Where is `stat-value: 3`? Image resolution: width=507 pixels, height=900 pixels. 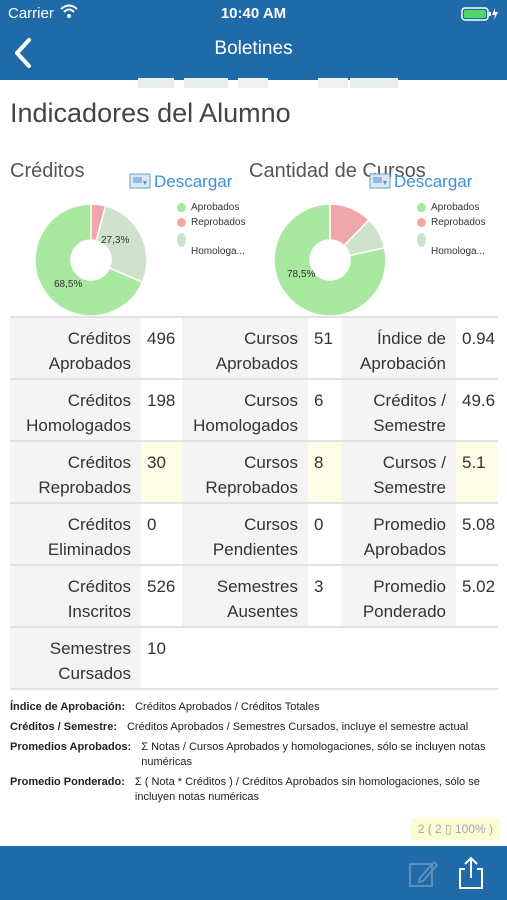 stat-value: 3 is located at coordinates (324, 596).